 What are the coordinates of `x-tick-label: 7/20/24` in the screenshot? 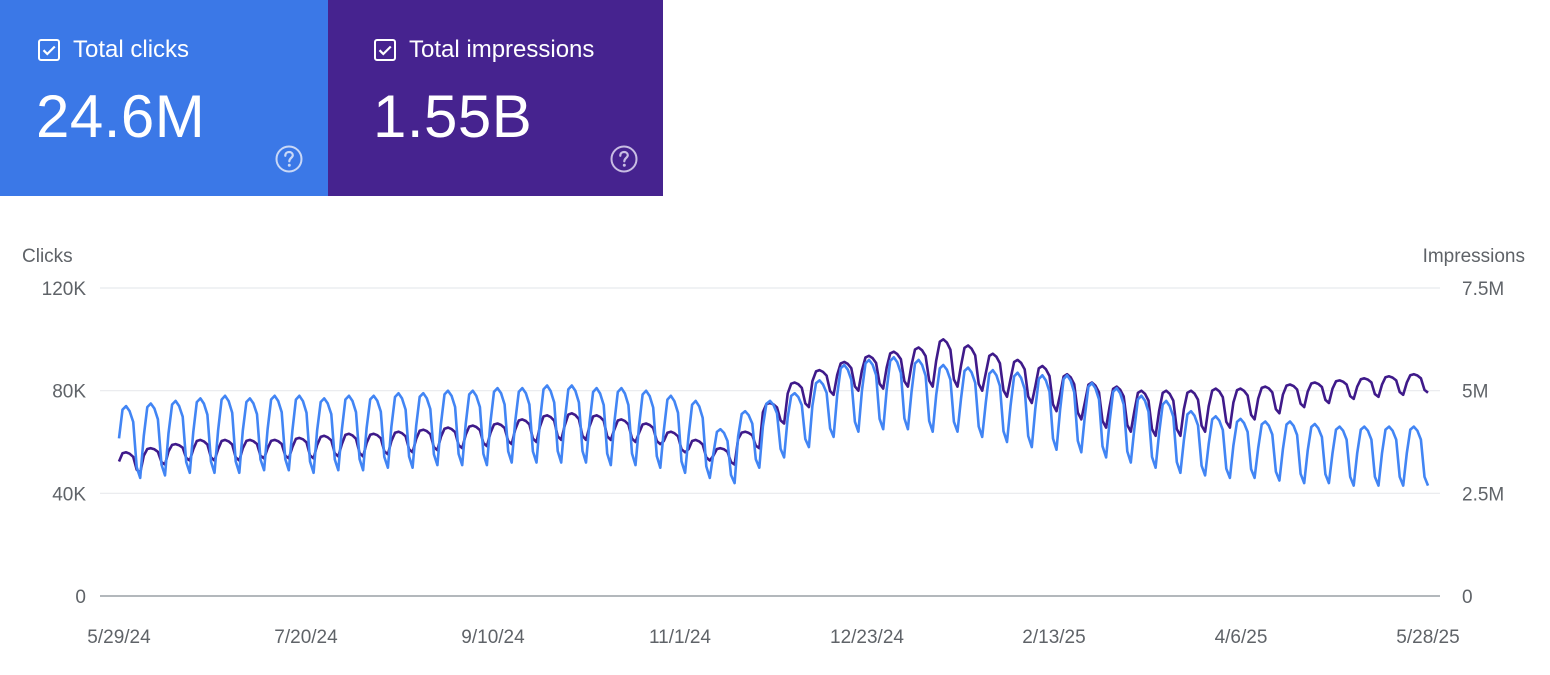 It's located at (306, 637).